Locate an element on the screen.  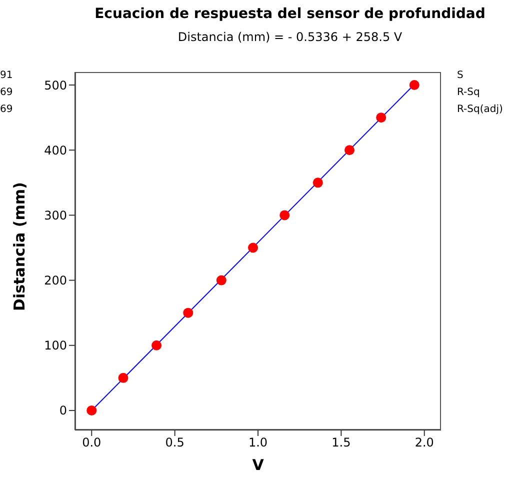
text: S is located at coordinates (460, 75).